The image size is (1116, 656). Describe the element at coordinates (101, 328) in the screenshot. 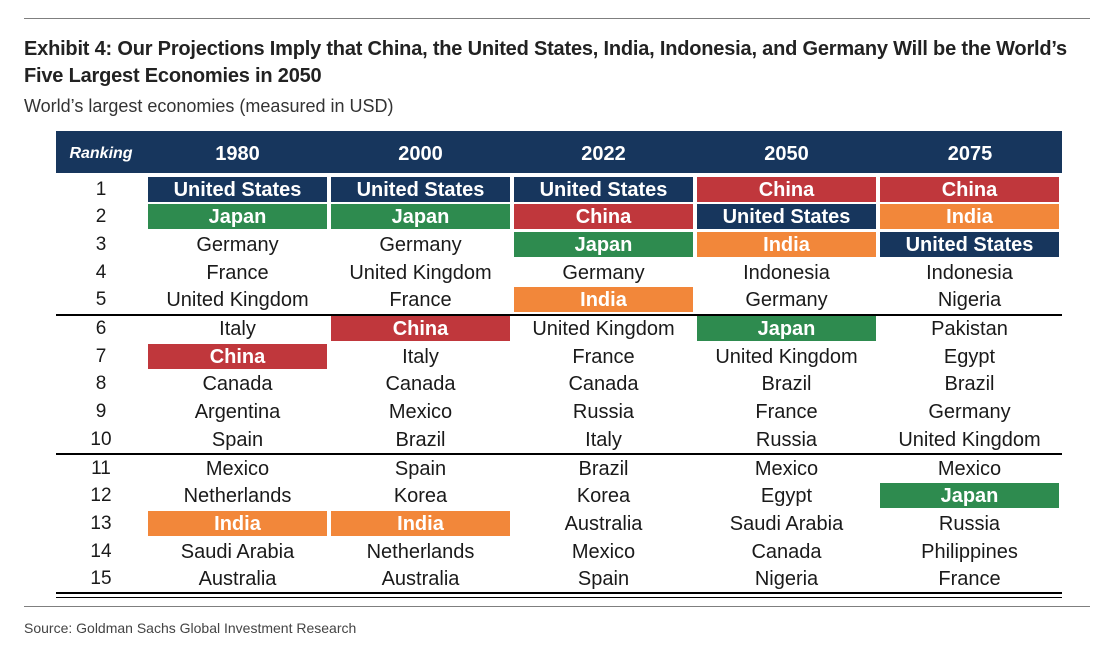

I see `rank-number: 6` at that location.